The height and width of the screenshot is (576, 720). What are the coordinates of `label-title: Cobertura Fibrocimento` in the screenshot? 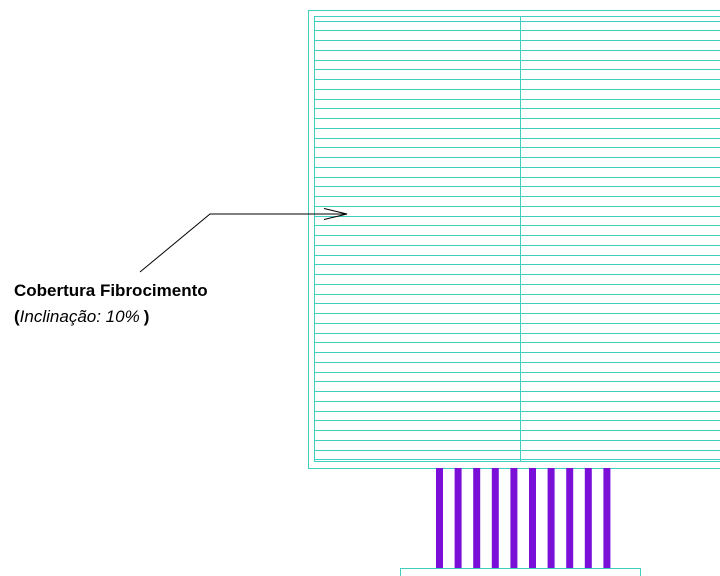 It's located at (111, 290).